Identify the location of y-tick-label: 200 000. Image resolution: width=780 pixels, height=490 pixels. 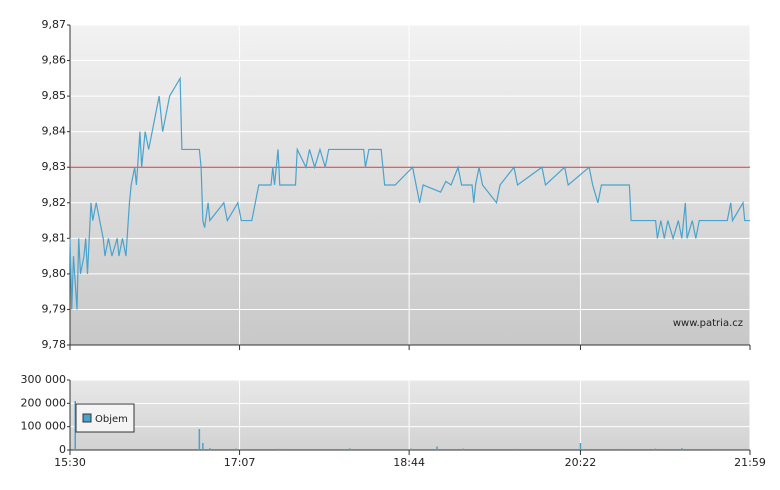
(44, 402).